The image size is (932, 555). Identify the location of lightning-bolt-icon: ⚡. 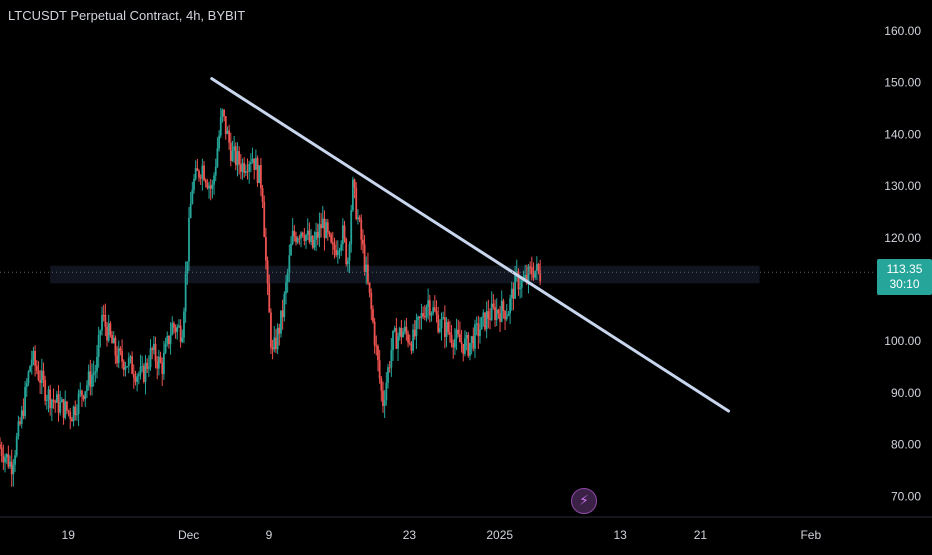
(584, 501).